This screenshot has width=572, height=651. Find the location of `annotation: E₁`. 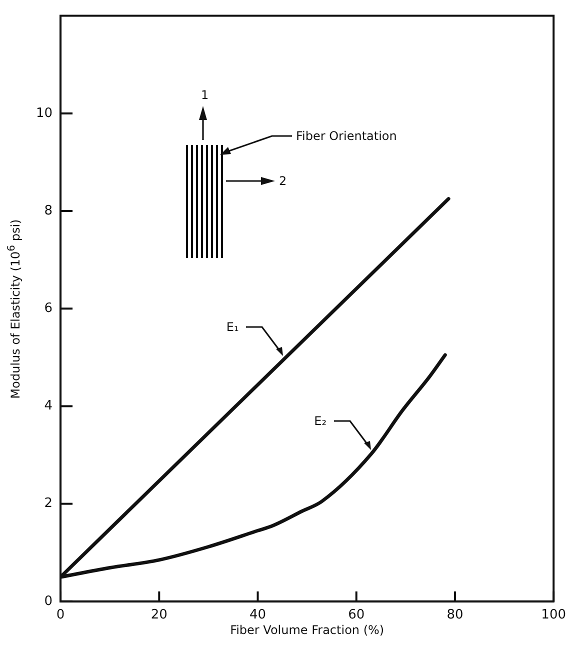

annotation: E₁ is located at coordinates (232, 327).